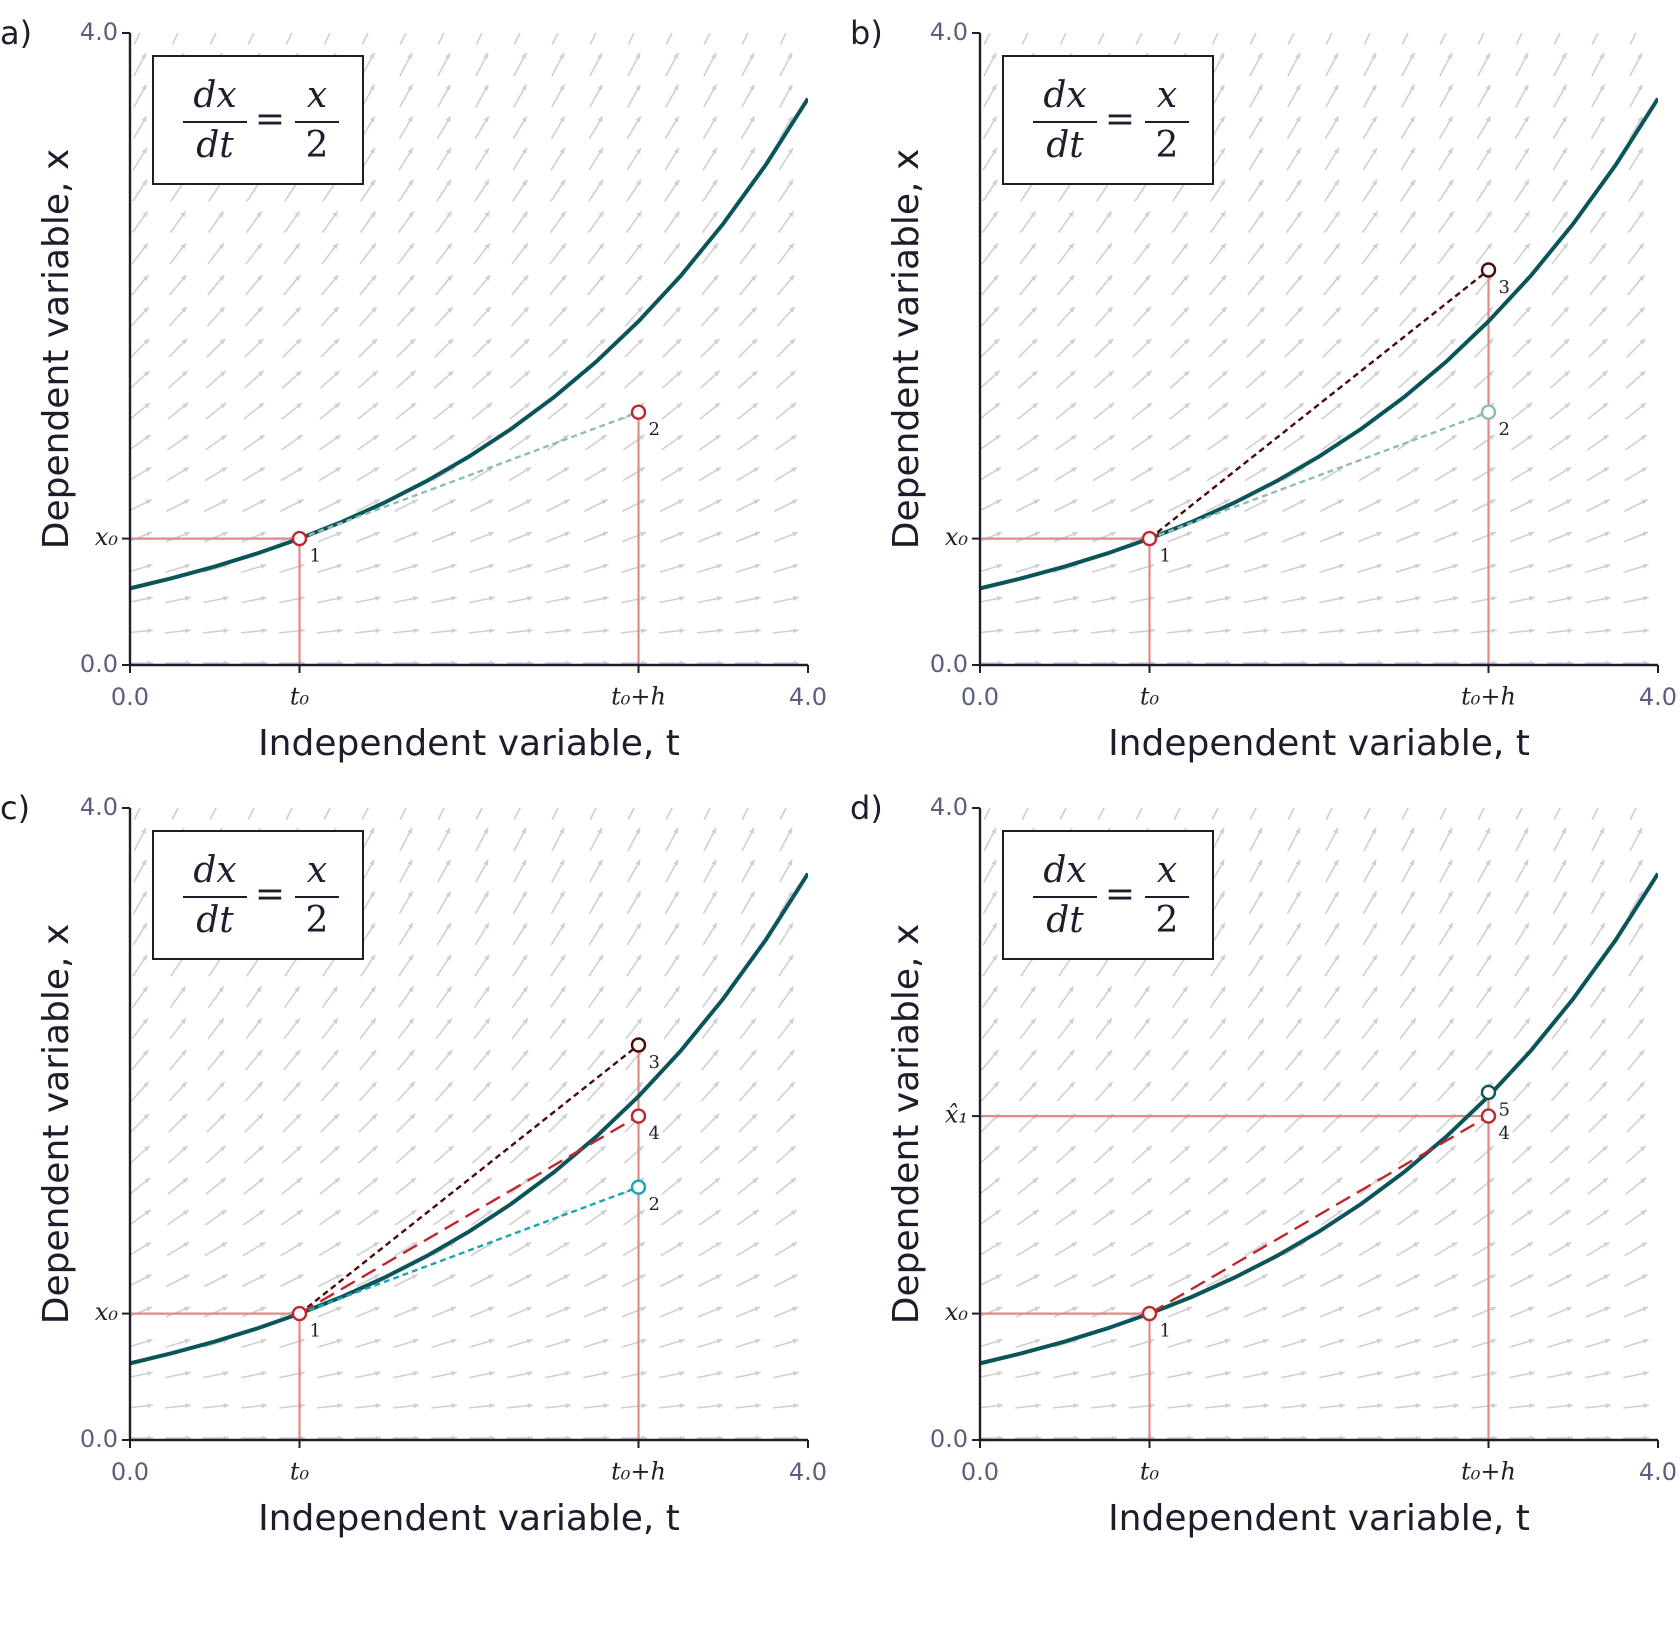  Describe the element at coordinates (469, 1119) in the screenshot. I see `series-group` at that location.